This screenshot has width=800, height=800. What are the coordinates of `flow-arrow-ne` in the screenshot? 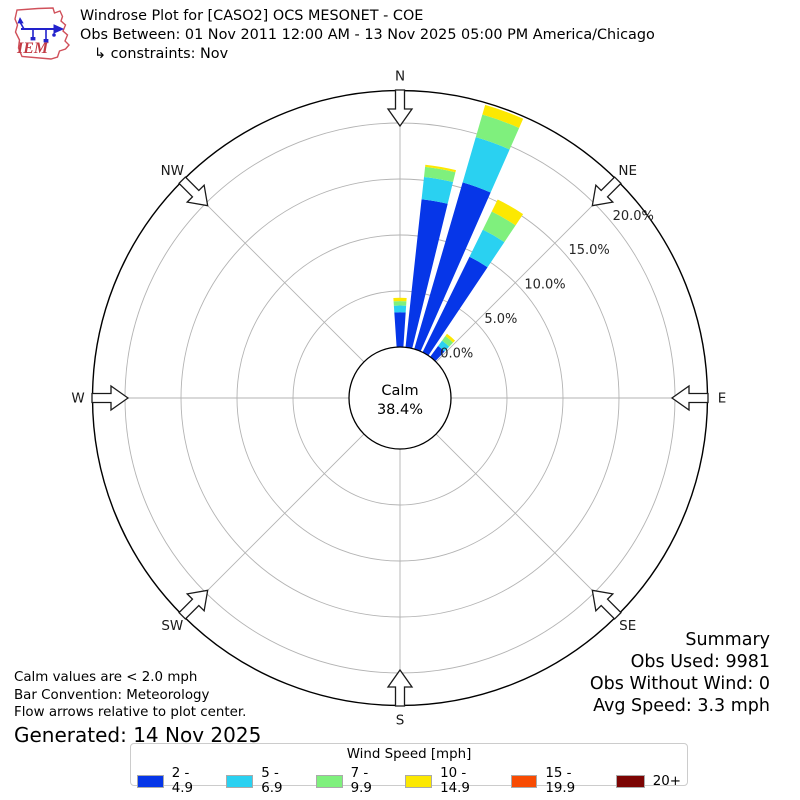 It's located at (606, 191).